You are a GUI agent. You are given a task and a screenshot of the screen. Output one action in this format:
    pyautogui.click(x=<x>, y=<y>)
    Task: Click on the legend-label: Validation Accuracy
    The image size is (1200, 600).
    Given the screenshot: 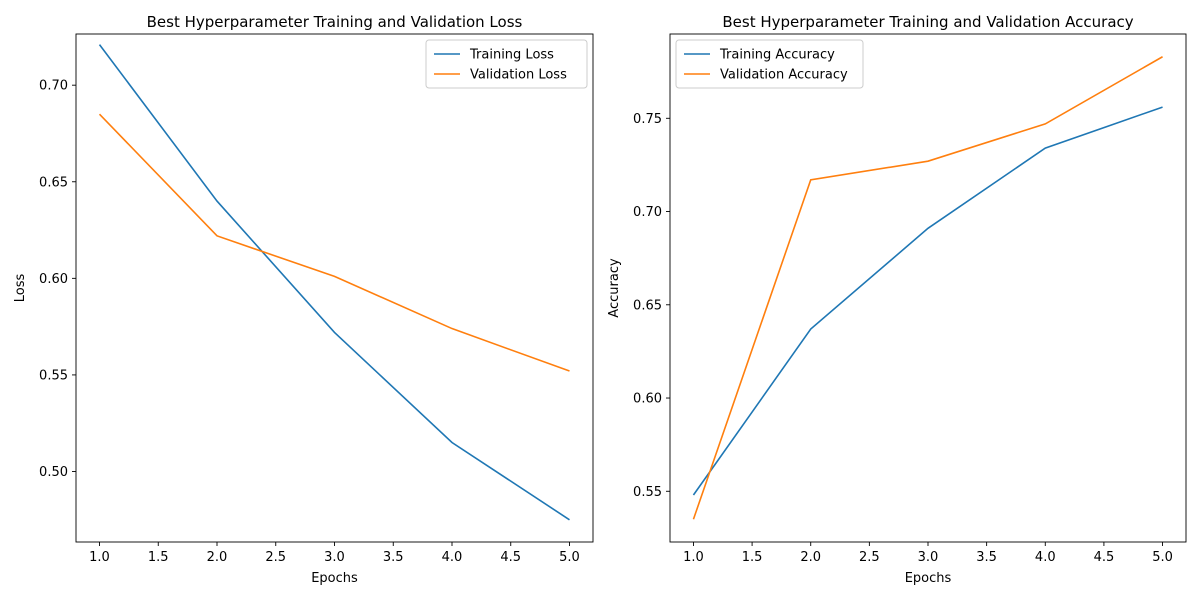 What is the action you would take?
    pyautogui.click(x=784, y=75)
    